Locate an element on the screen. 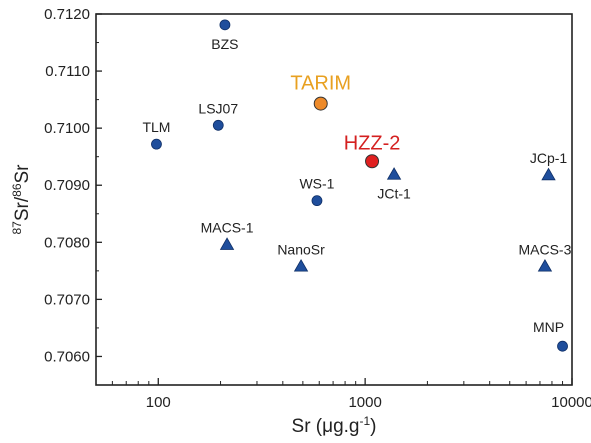  y-axis-label: 87Sr/86Sr is located at coordinates (21, 199).